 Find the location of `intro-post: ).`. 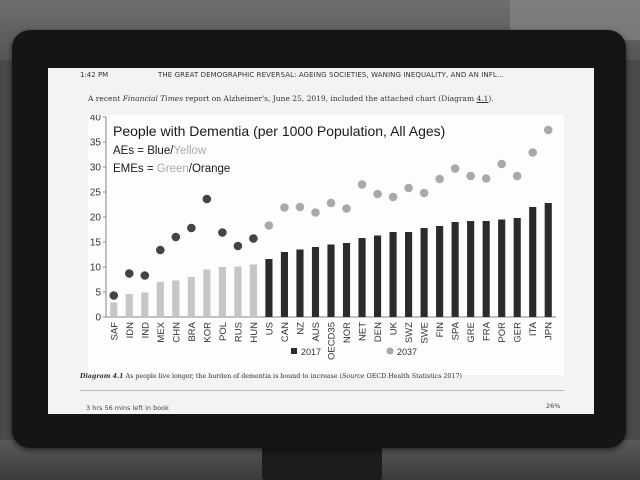

intro-post: ). is located at coordinates (491, 98).